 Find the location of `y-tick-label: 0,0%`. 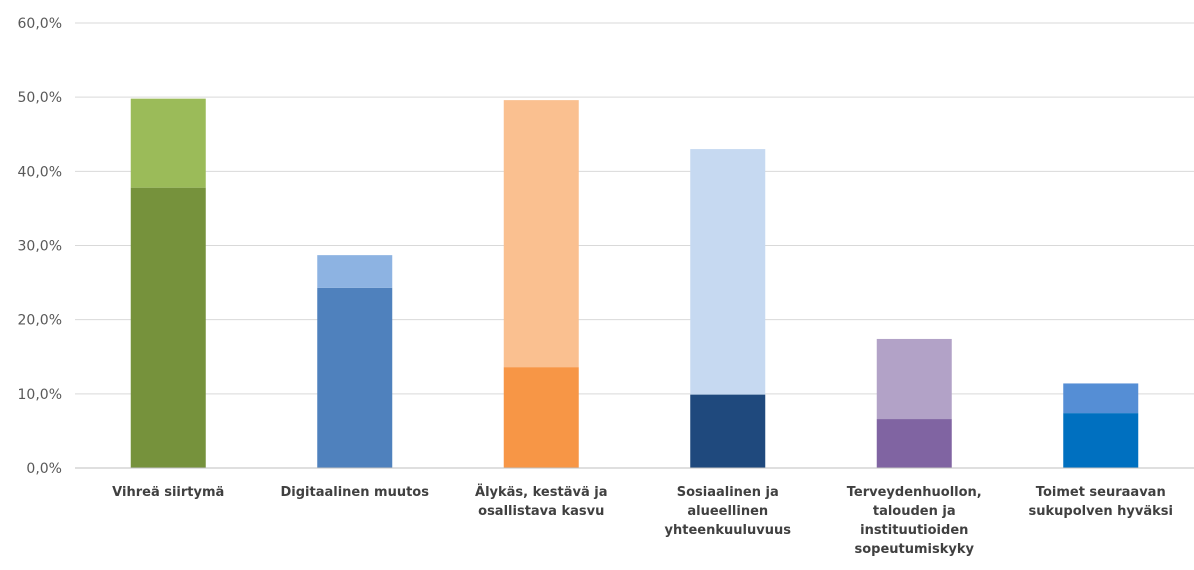

y-tick-label: 0,0% is located at coordinates (44, 469).